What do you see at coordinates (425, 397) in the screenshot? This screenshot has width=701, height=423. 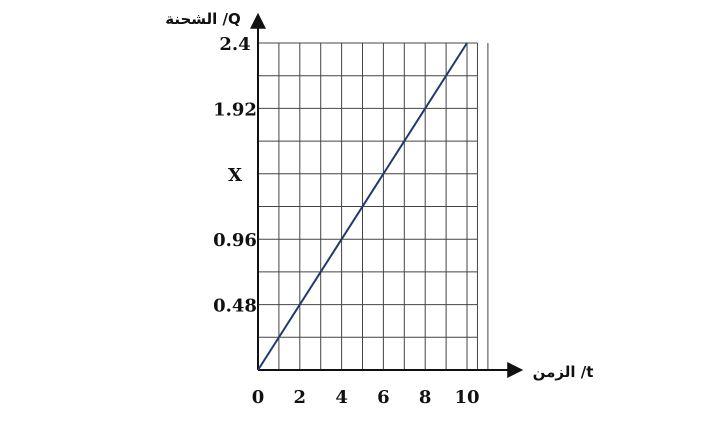 I see `x-tick-label: 8` at bounding box center [425, 397].